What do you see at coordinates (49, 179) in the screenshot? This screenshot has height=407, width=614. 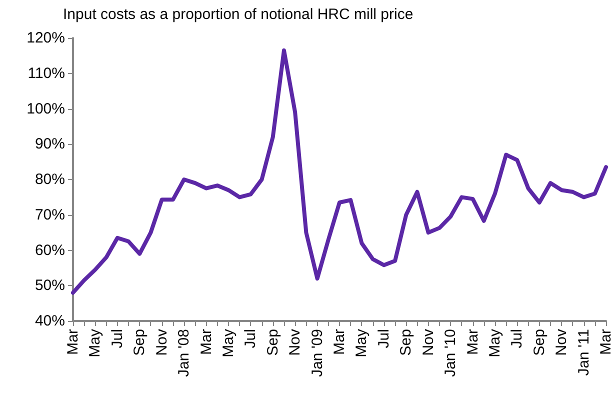 I see `y-tick-label: 80%` at bounding box center [49, 179].